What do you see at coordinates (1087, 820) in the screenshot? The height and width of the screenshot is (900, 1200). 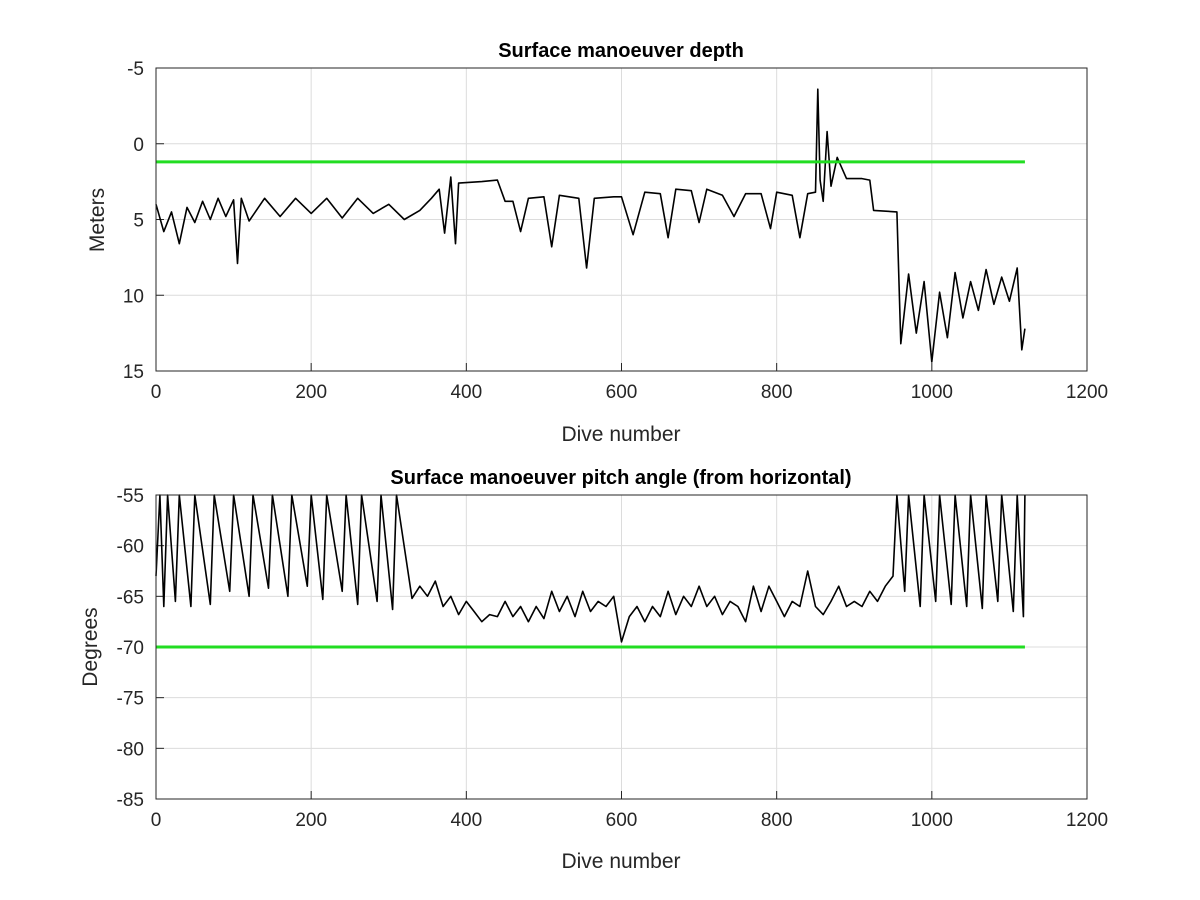 I see `pitch-x-tick-label: 1200` at bounding box center [1087, 820].